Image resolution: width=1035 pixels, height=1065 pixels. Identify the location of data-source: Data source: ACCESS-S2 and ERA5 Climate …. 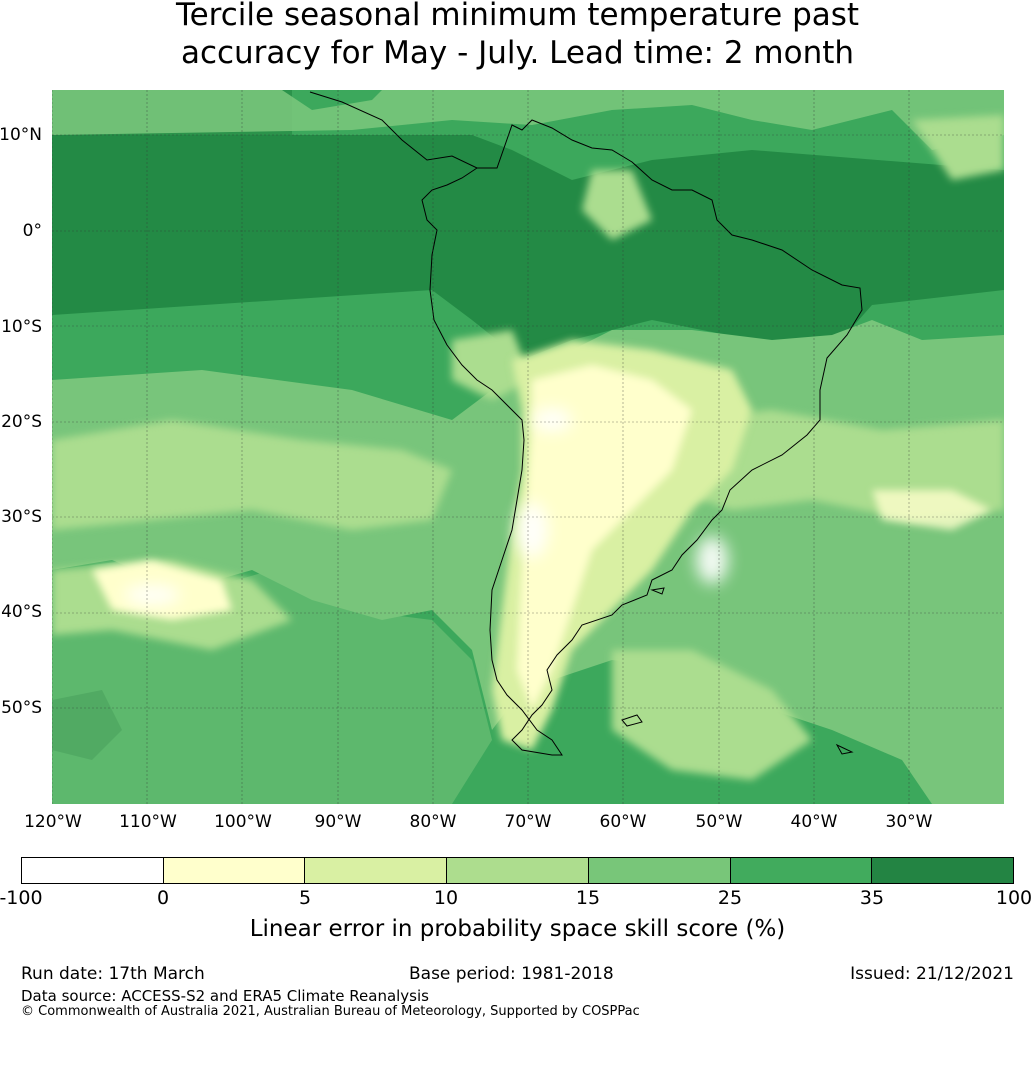
(225, 996).